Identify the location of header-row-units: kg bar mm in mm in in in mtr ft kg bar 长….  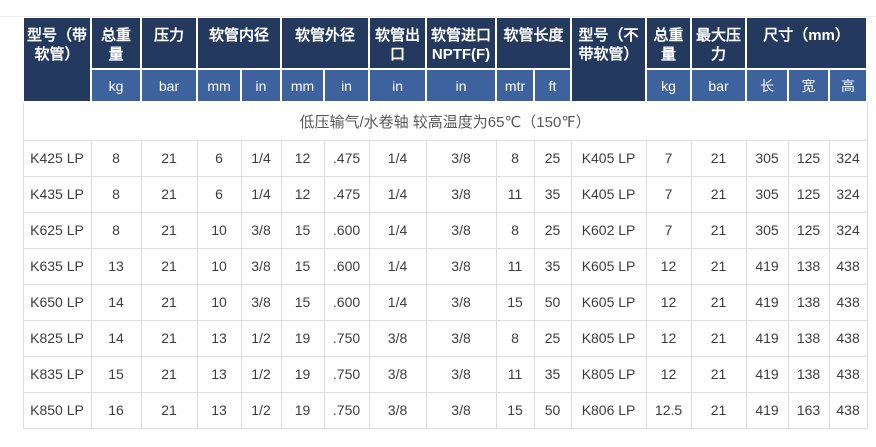
(446, 85).